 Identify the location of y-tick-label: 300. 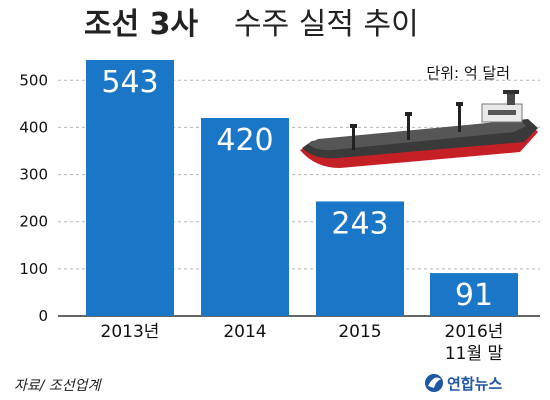
(33, 175).